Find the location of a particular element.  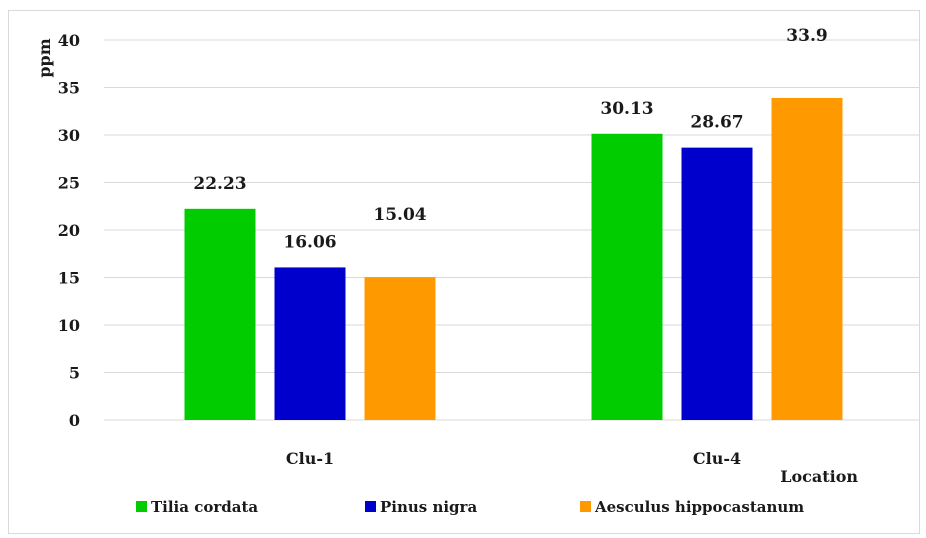

y-tick-label: 20 is located at coordinates (69, 230).